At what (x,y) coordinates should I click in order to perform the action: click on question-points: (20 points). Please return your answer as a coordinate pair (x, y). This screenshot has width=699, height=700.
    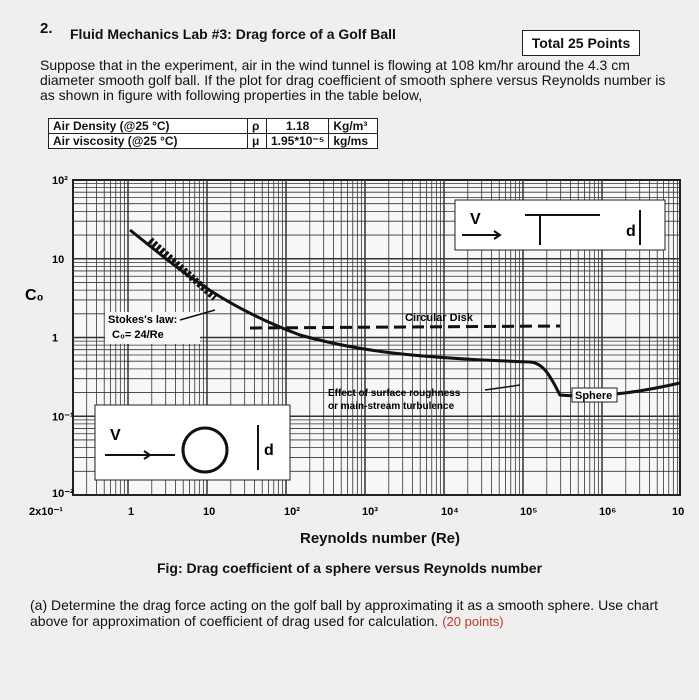
    Looking at the image, I should click on (473, 621).